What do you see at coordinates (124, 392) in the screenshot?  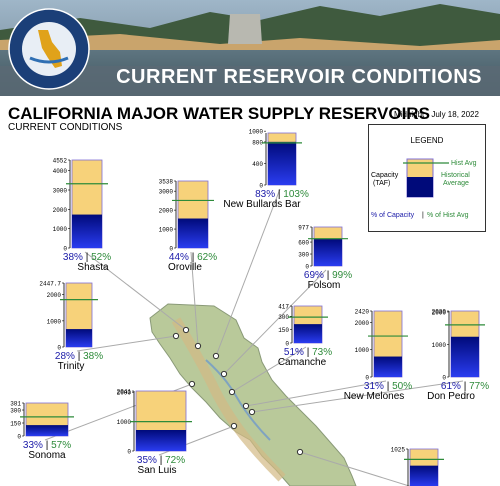 I see `tick-label: 2041` at bounding box center [124, 392].